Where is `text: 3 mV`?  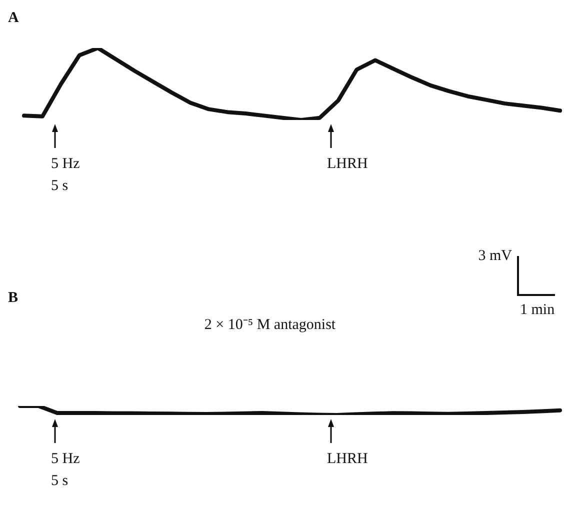 text: 3 mV is located at coordinates (495, 256).